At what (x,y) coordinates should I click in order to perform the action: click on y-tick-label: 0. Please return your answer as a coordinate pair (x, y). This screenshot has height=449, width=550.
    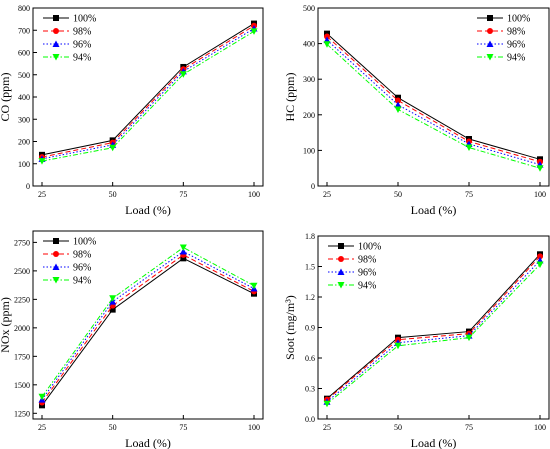
    Looking at the image, I should click on (313, 186).